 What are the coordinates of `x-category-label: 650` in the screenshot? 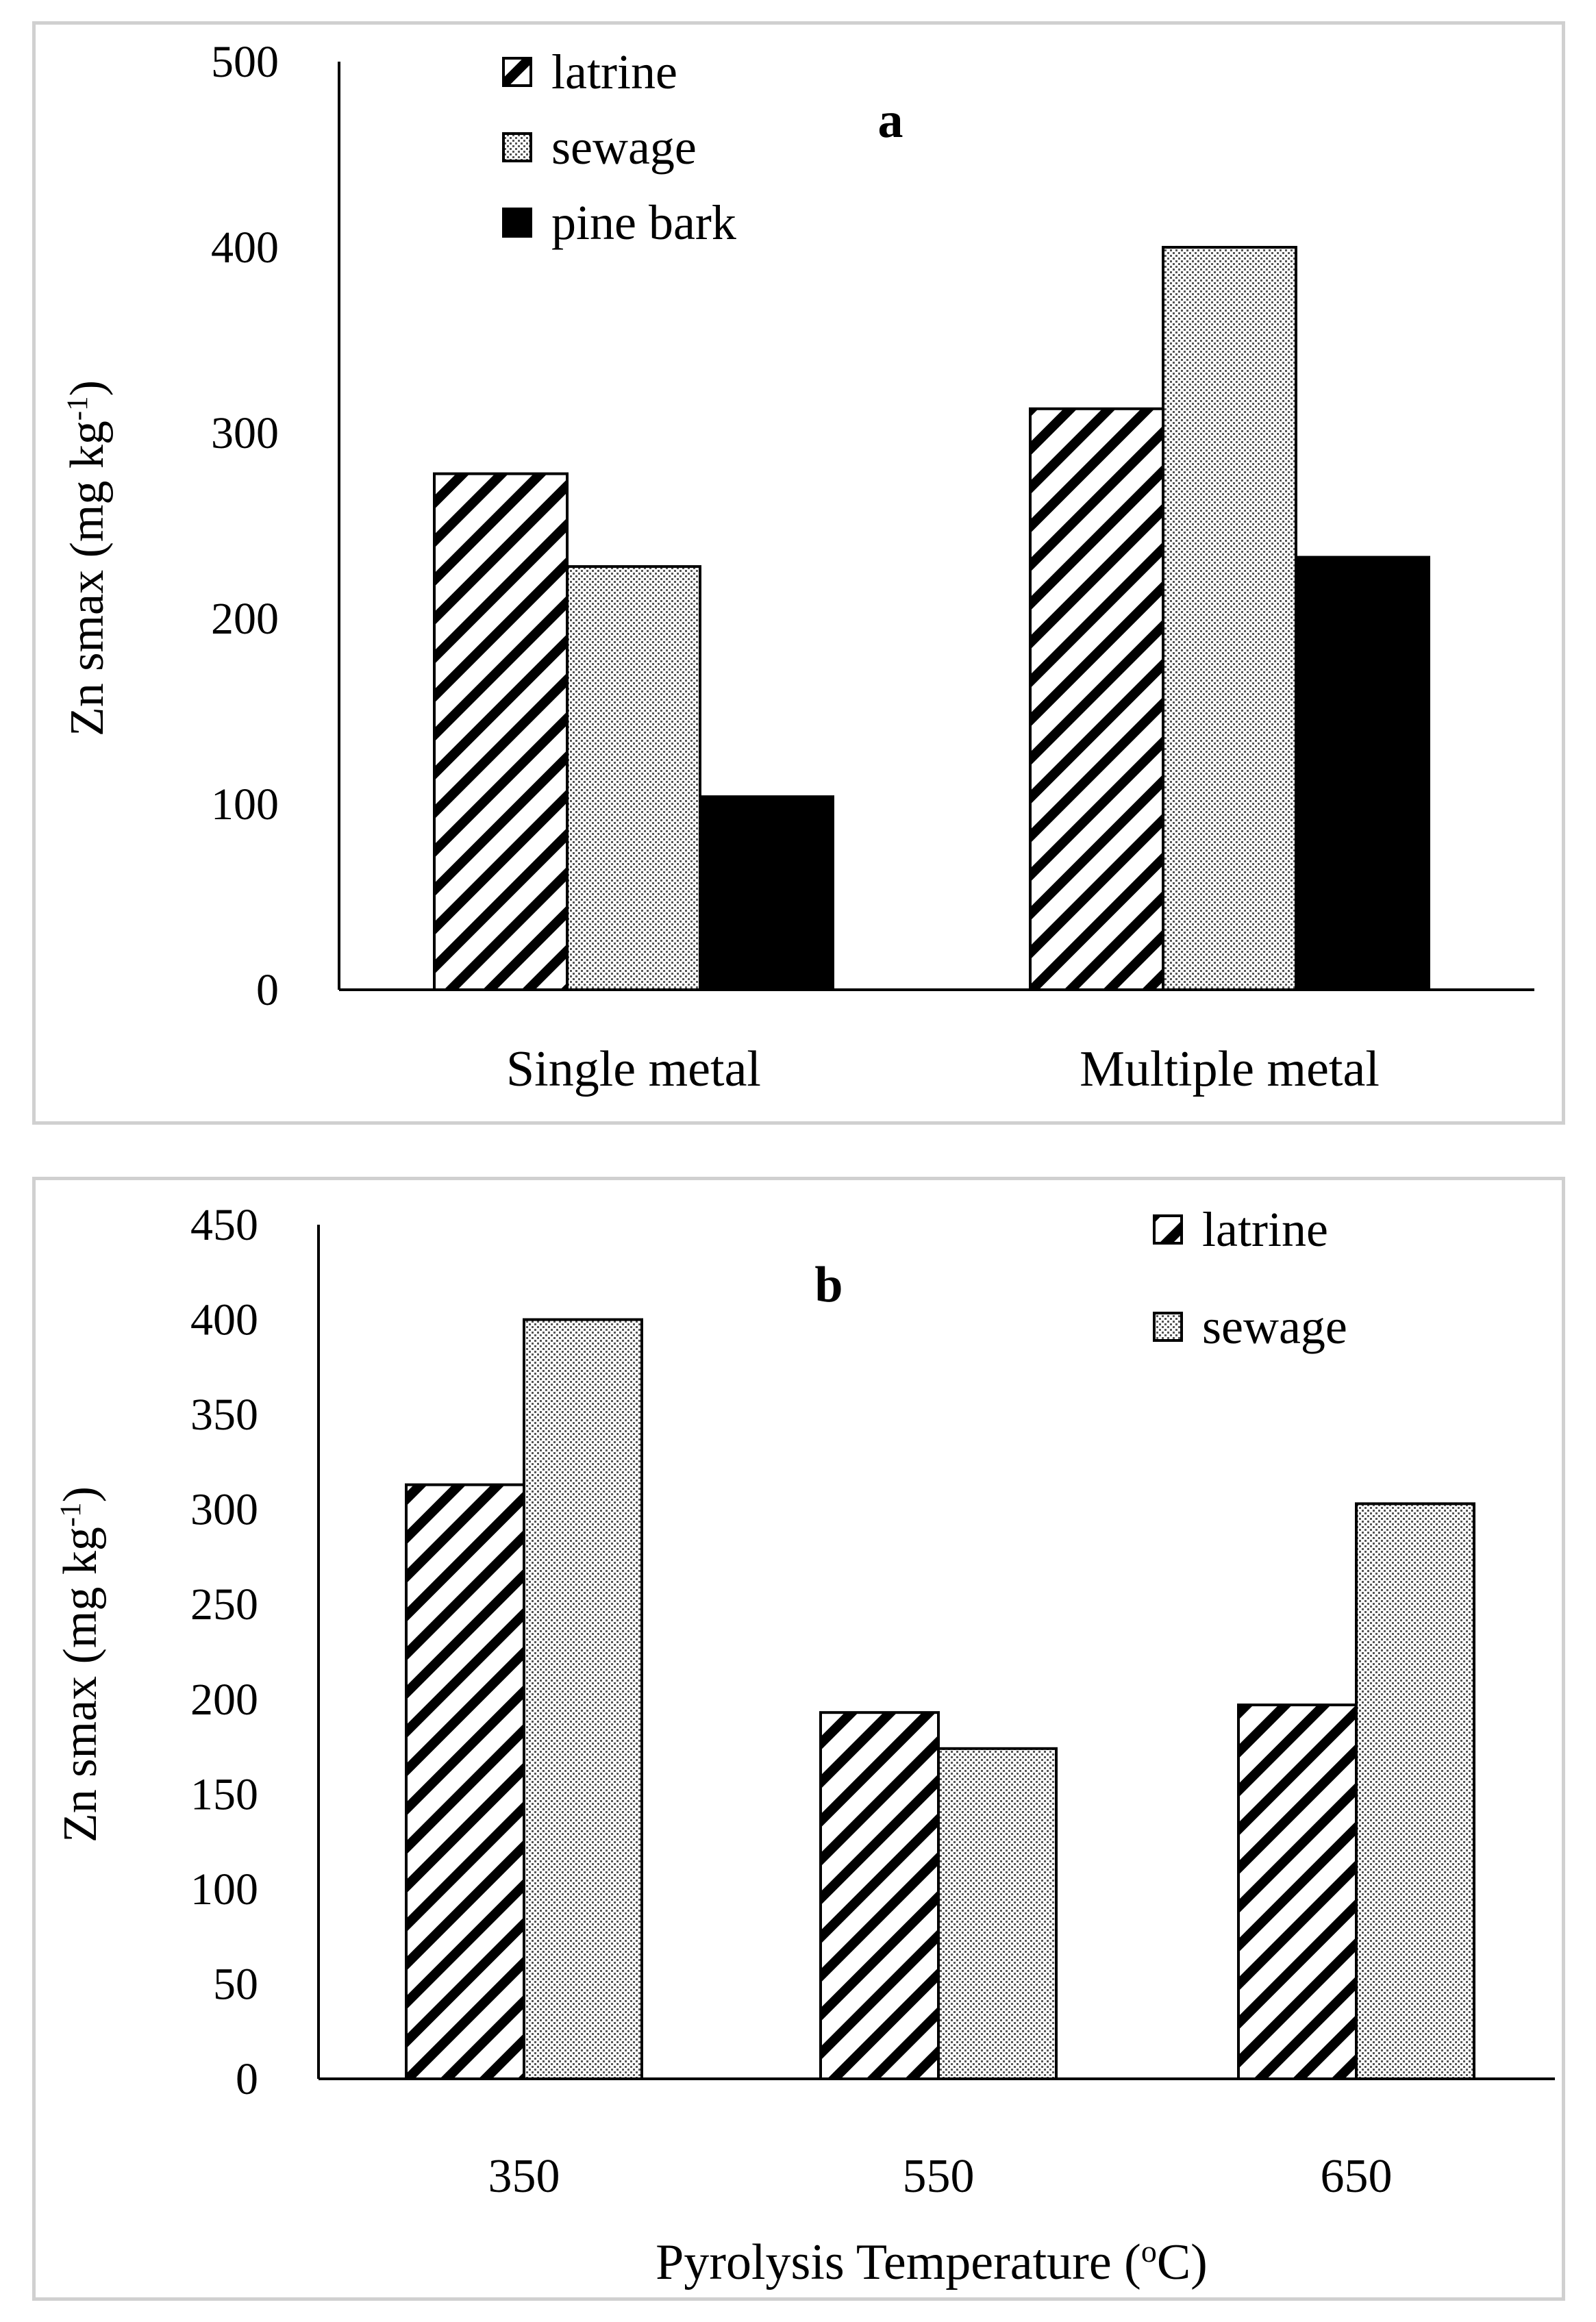 It's located at (1357, 2176).